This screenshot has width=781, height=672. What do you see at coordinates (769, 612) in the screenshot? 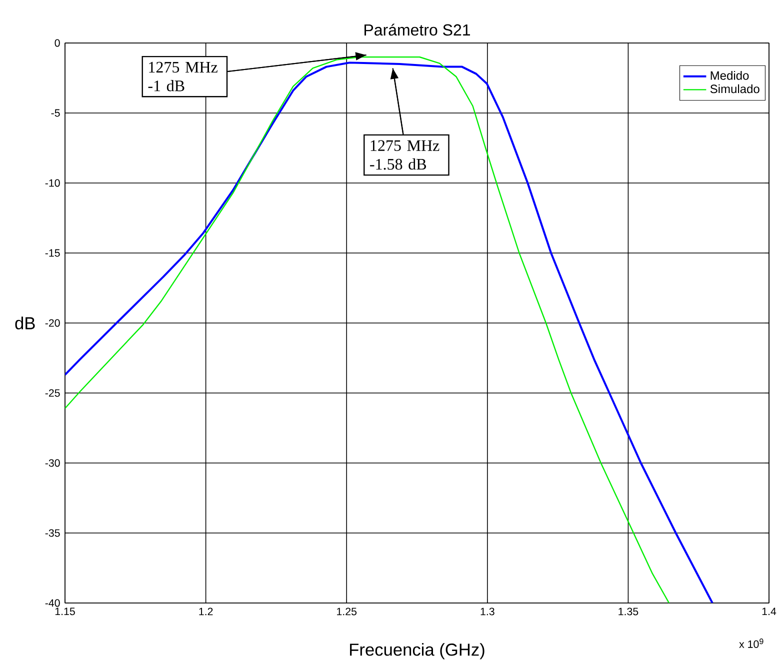
I see `x-tick-label: 1.4` at bounding box center [769, 612].